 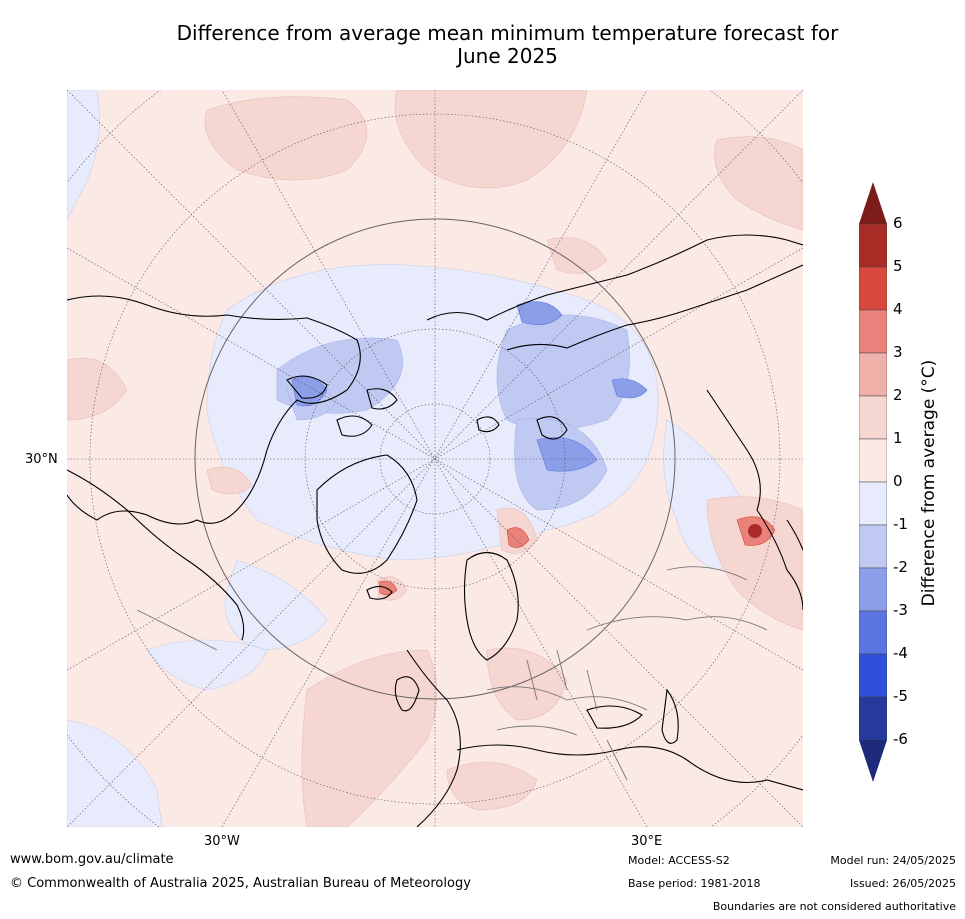 I want to click on colorbar-extend-bottom, so click(x=873, y=761).